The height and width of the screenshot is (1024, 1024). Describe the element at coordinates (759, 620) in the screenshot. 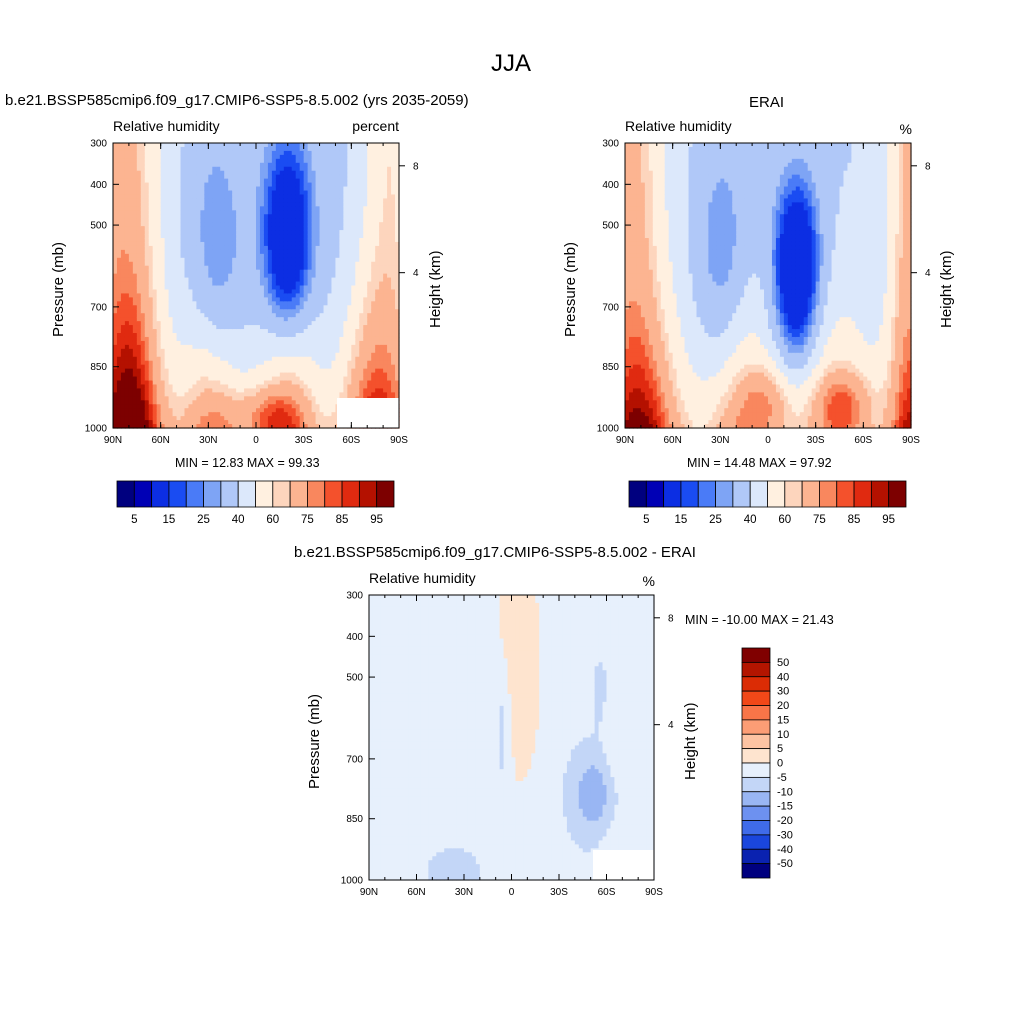

I see `panel3-minmax-label: MIN = -10.00 MAX = 21.43` at that location.